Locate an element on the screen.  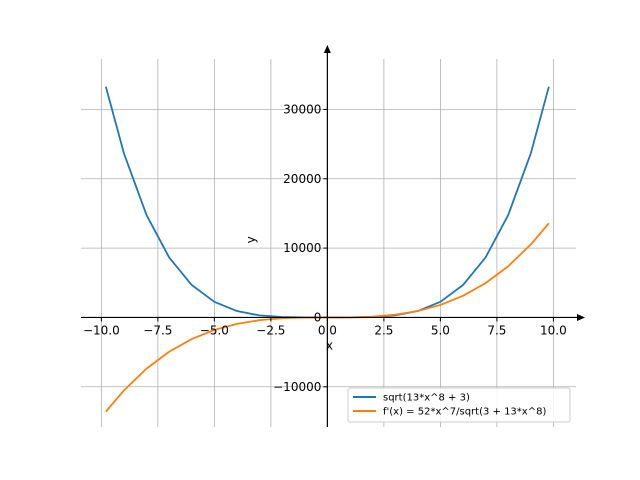
legend-box is located at coordinates (459, 405).